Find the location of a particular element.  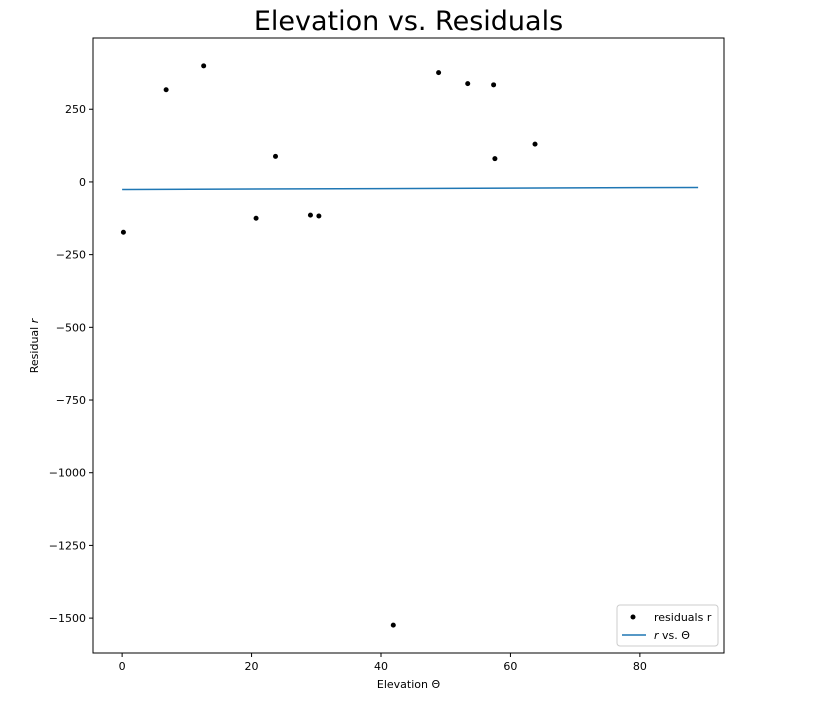

legend-line-label-rest: vs. Θ is located at coordinates (675, 635).